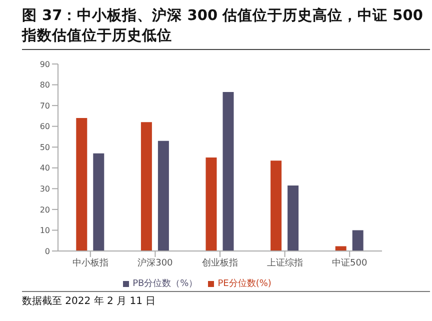 The image size is (432, 321). Describe the element at coordinates (220, 262) in the screenshot. I see `x-tick-label: 创业板指` at that location.